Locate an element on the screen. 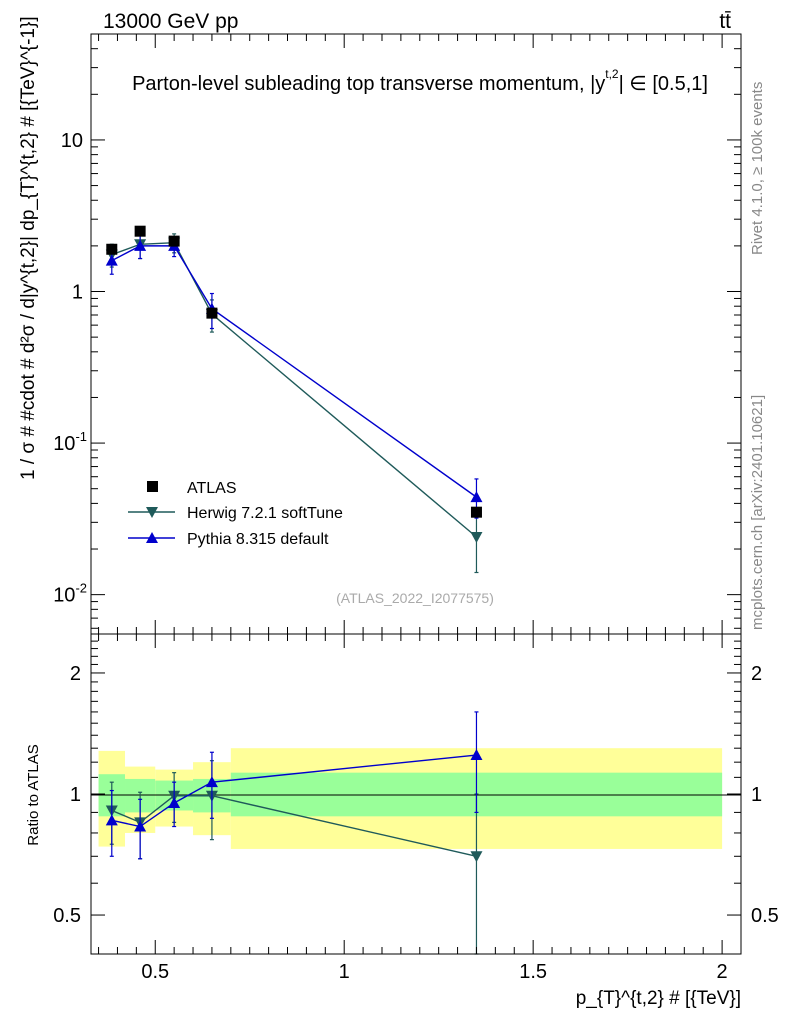  legend-herwig-marker is located at coordinates (152, 512).